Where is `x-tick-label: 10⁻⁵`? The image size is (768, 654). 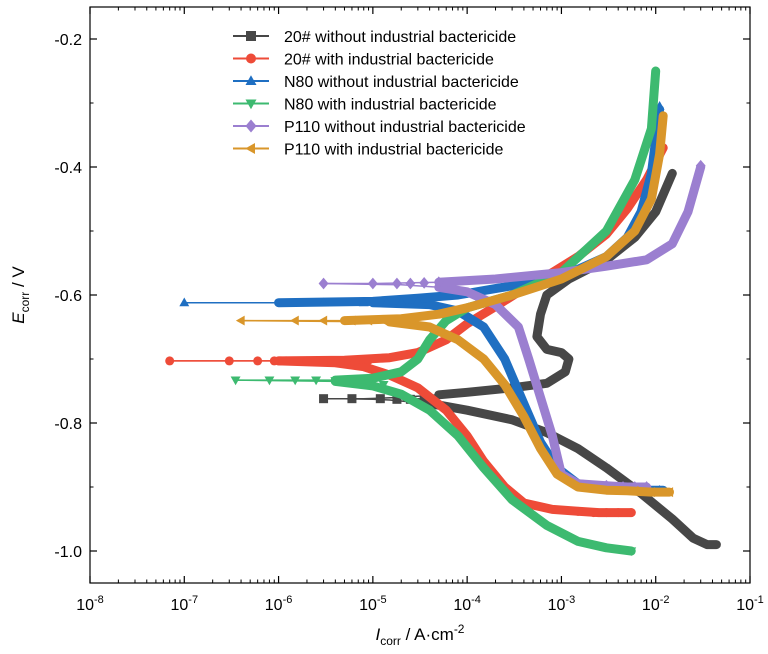 x-tick-label: 10⁻⁵ is located at coordinates (373, 604).